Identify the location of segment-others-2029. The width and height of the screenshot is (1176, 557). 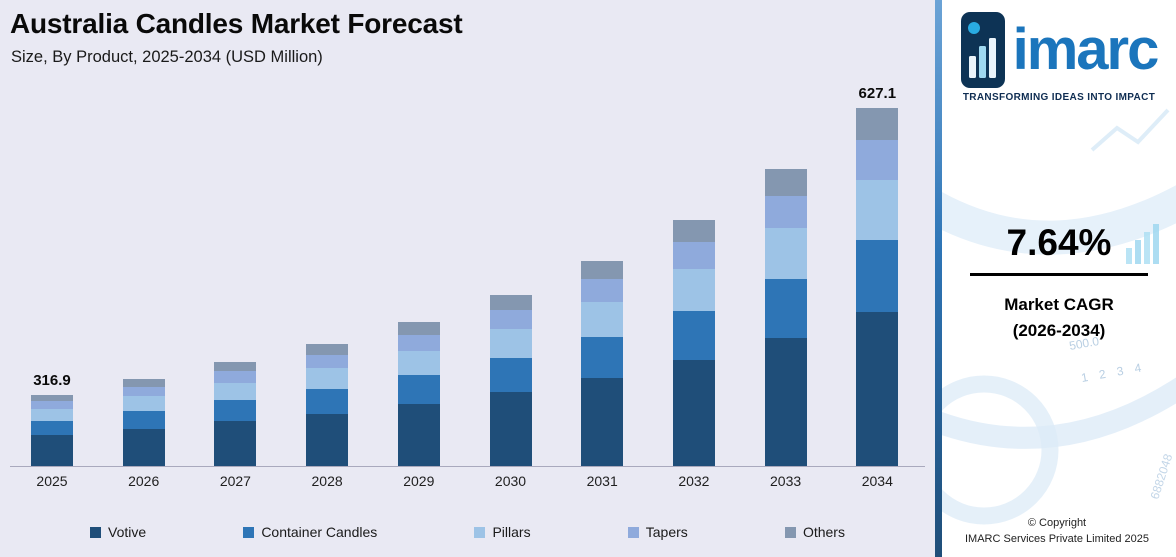
(418, 328).